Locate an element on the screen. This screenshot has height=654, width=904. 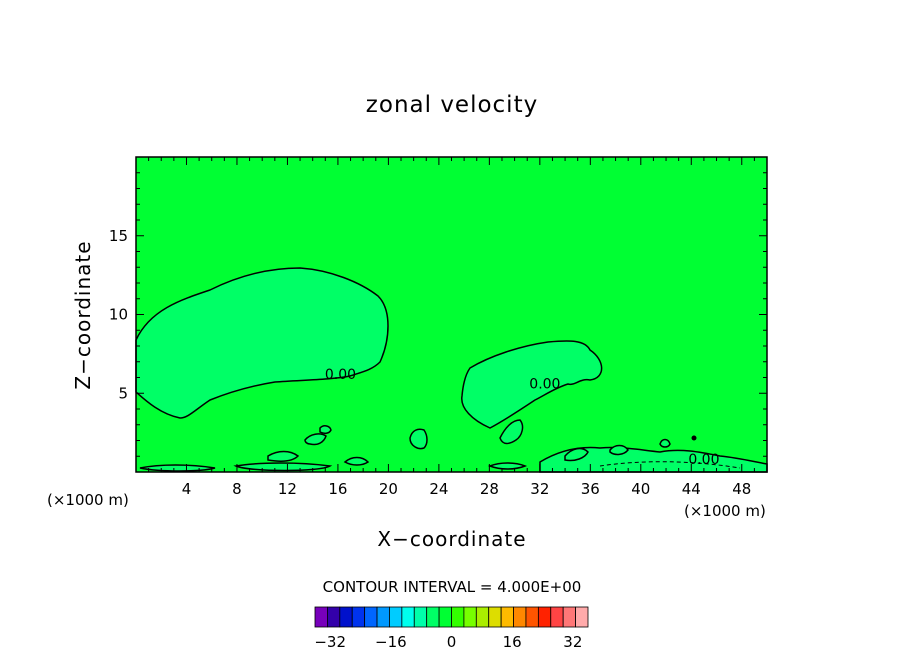
colorbar-tick-label: −32 is located at coordinates (330, 642).